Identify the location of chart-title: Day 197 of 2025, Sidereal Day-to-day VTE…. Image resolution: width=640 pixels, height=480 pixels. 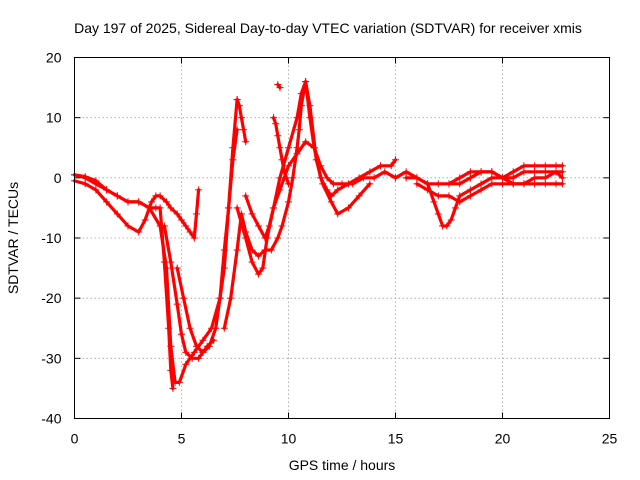
(328, 28).